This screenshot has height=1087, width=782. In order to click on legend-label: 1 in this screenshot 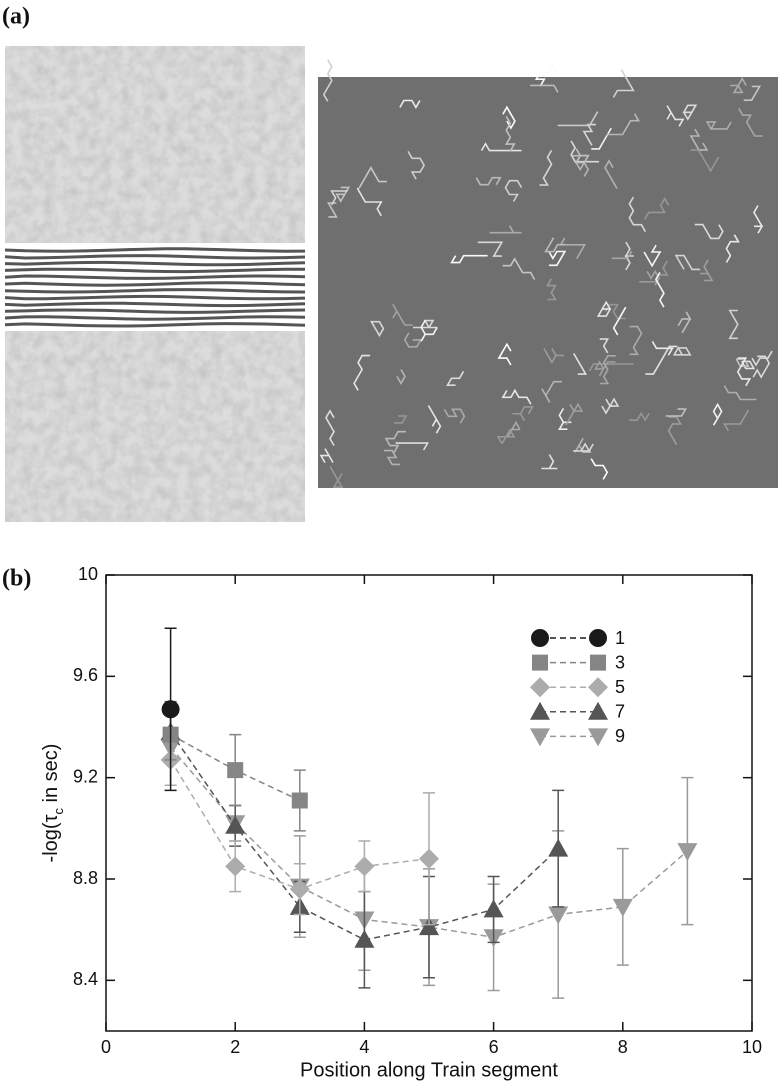, I will do `click(620, 638)`.